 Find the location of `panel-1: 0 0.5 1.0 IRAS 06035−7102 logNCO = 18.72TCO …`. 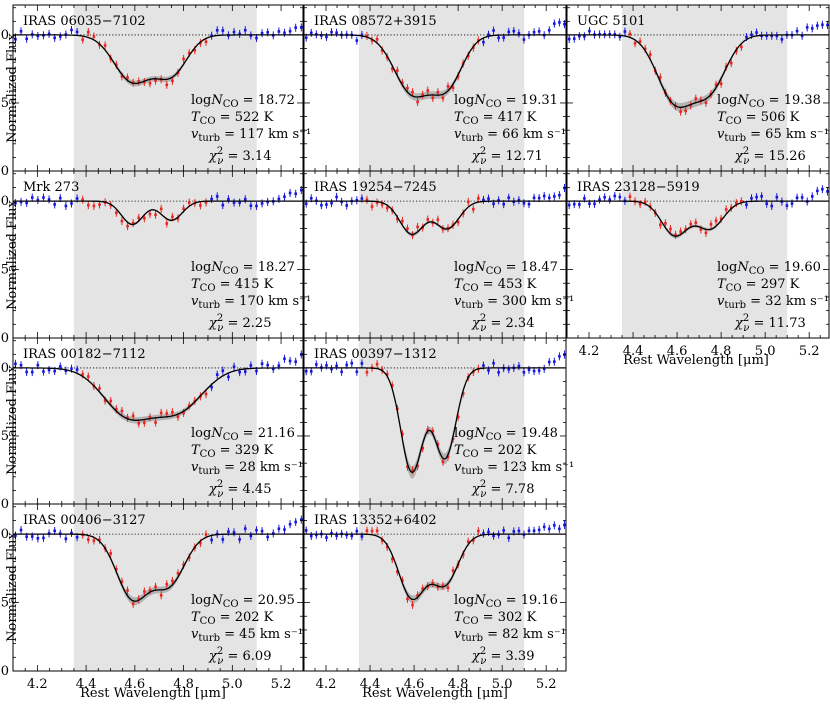

panel-1: 0 0.5 1.0 IRAS 06035−7102 logNCO = 18.72TCO … is located at coordinates (155, 91).